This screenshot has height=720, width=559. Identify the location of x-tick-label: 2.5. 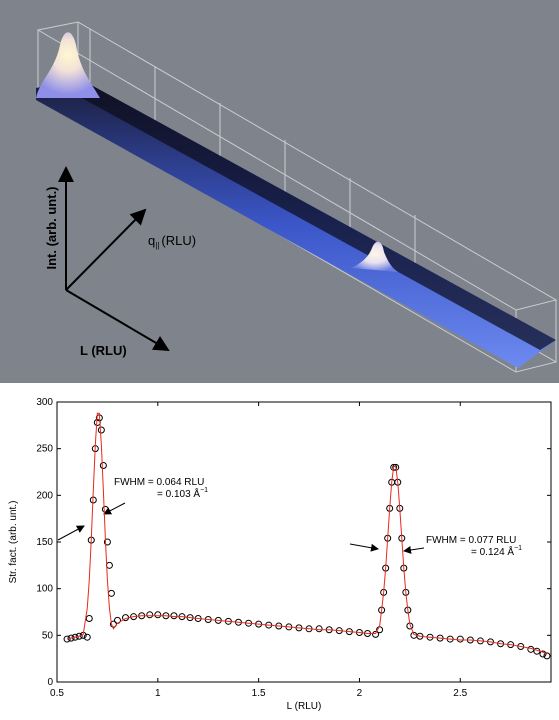
(460, 693).